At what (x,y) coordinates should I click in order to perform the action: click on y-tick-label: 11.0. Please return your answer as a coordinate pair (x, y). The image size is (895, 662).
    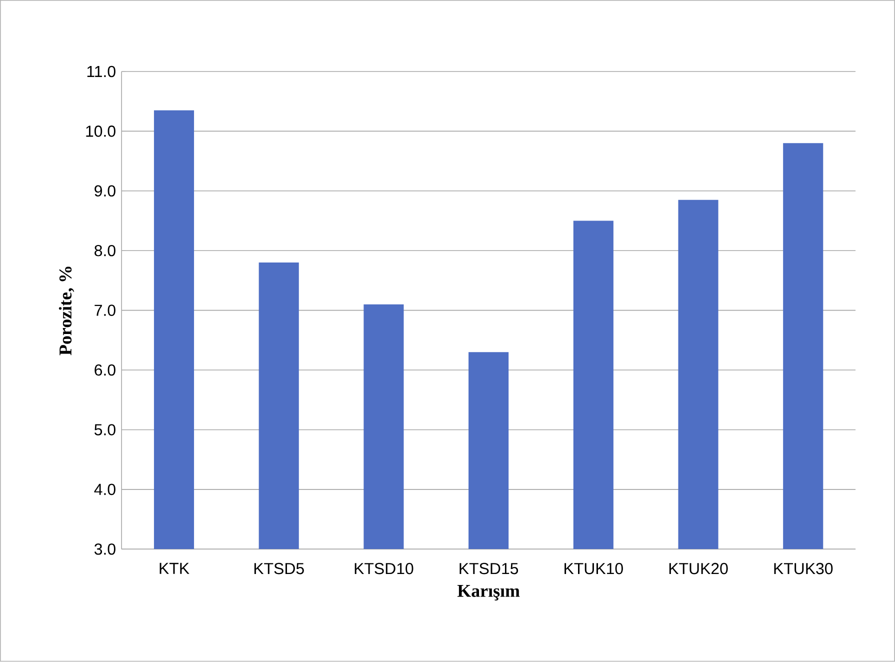
    Looking at the image, I should click on (101, 72).